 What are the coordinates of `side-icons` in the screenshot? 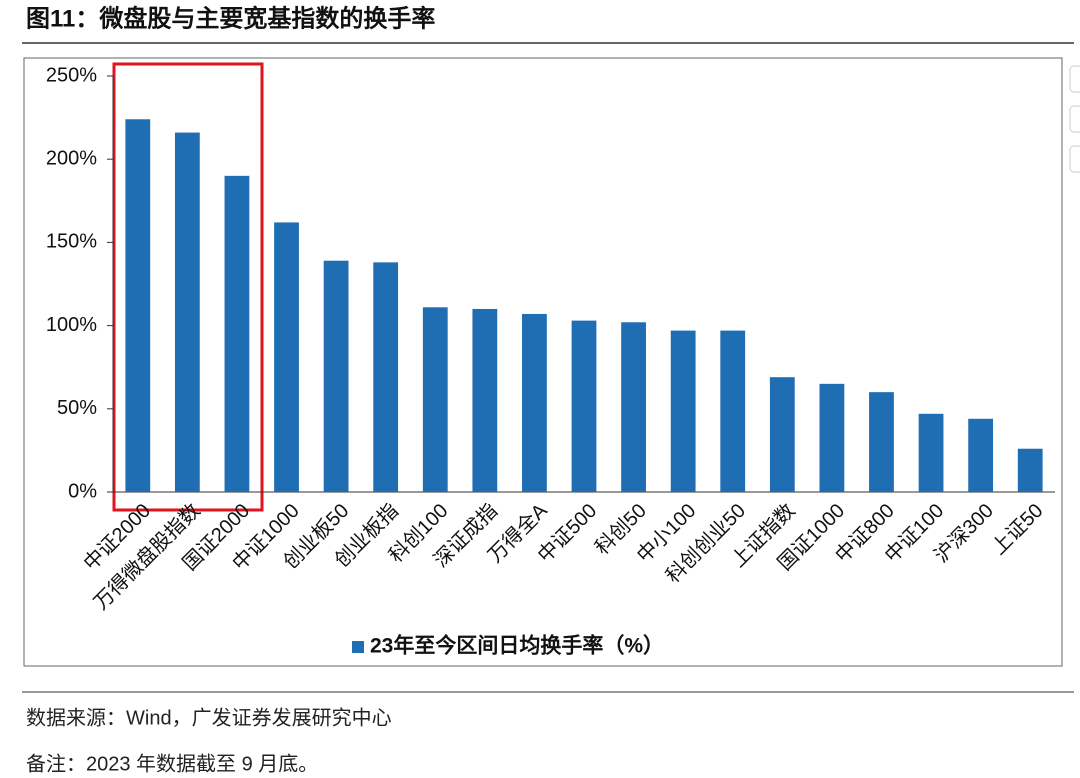 It's located at (1074, 119).